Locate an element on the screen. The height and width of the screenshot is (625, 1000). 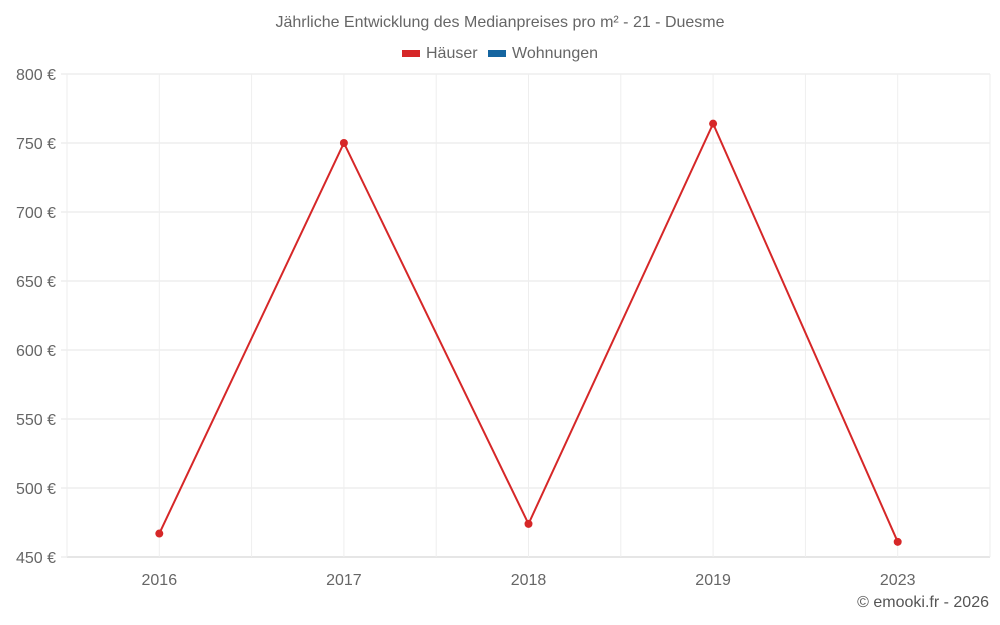
y-tick-label: 550 € is located at coordinates (36, 420).